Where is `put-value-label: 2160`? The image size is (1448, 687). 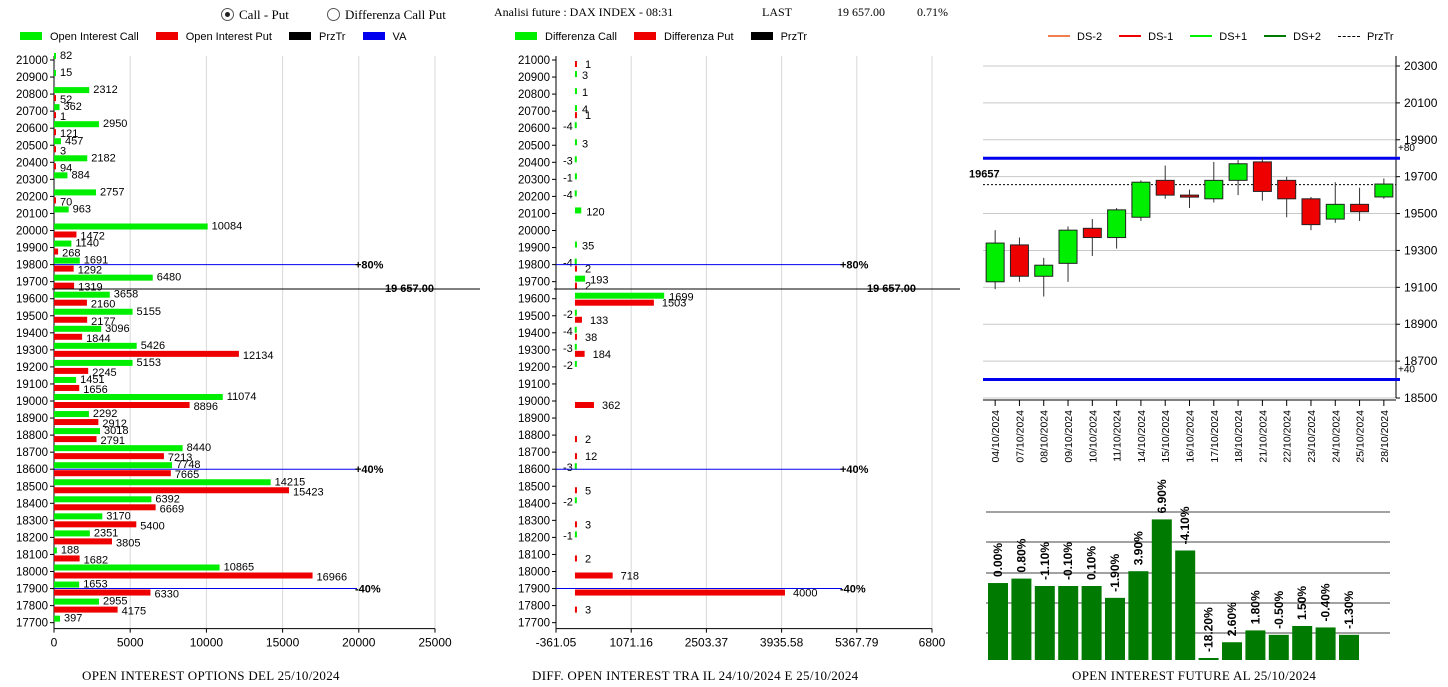 put-value-label: 2160 is located at coordinates (103, 305).